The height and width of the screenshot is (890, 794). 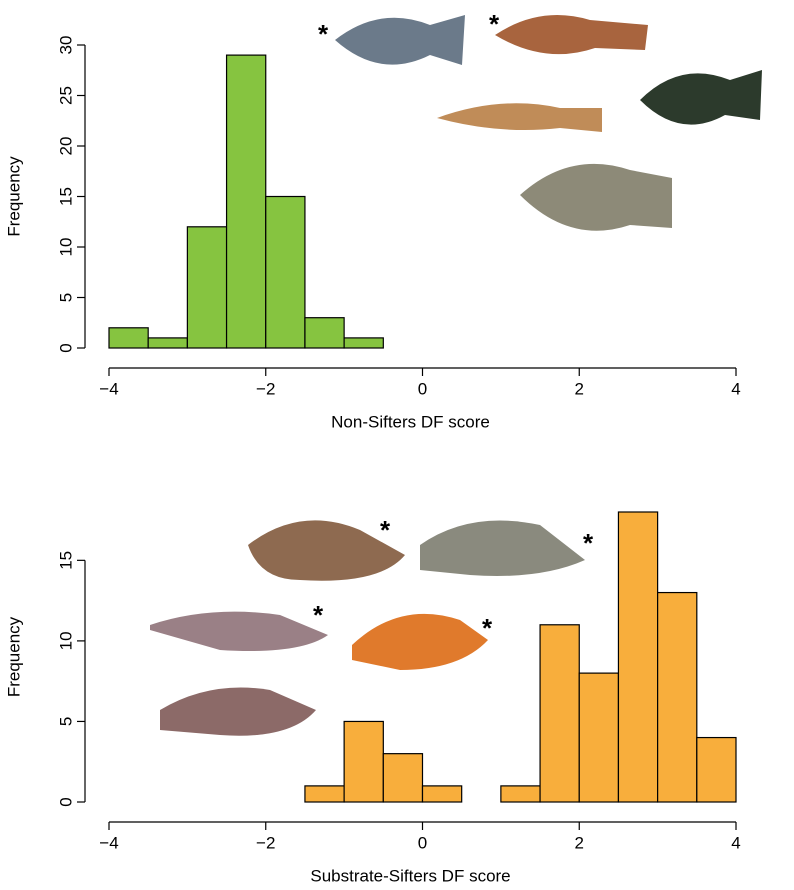 I want to click on y-tick-label: 30, so click(x=65, y=45).